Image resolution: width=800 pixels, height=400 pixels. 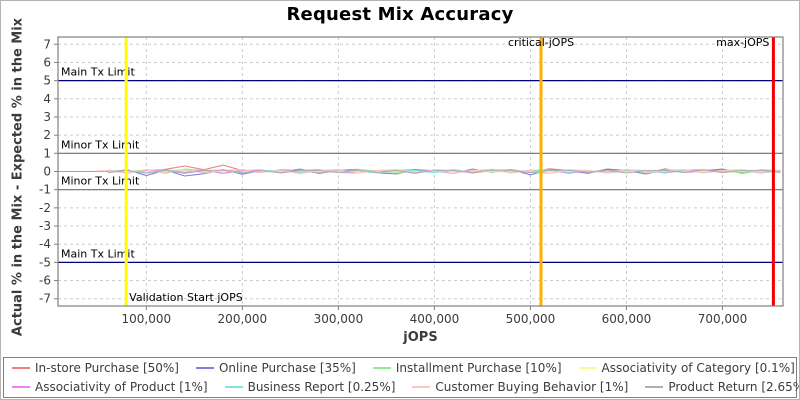 What do you see at coordinates (339, 319) in the screenshot?
I see `x-tick-label: 300,000` at bounding box center [339, 319].